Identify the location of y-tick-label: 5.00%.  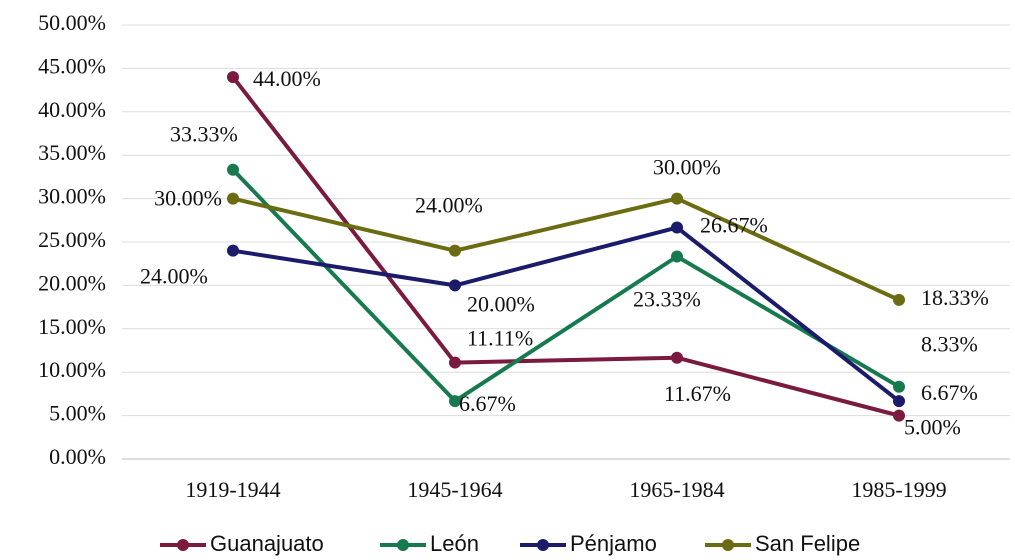
(77, 413).